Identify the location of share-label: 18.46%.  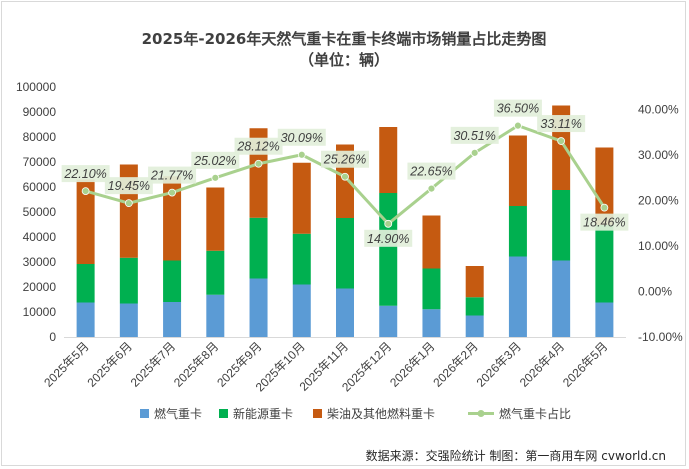
(604, 223).